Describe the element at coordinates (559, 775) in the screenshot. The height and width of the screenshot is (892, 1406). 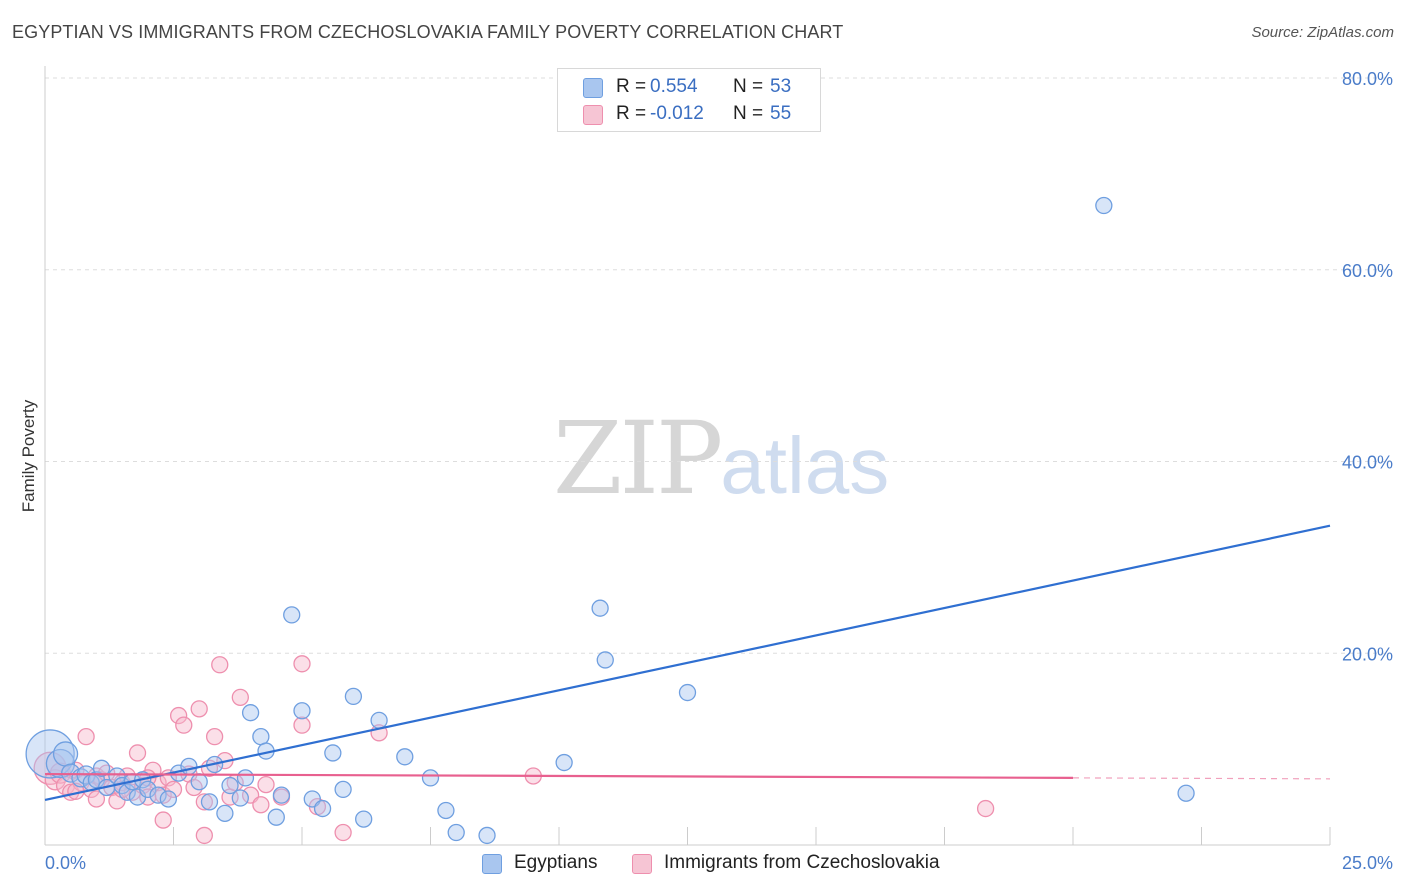
I see `czechoslovakia-trend-line` at that location.